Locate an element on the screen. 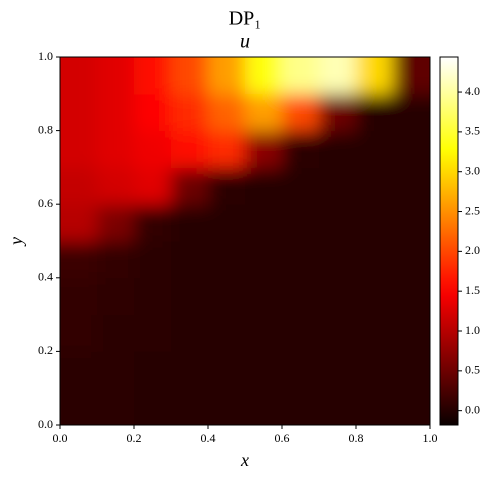 The width and height of the screenshot is (495, 480). y-axis-label: y is located at coordinates (16, 242).